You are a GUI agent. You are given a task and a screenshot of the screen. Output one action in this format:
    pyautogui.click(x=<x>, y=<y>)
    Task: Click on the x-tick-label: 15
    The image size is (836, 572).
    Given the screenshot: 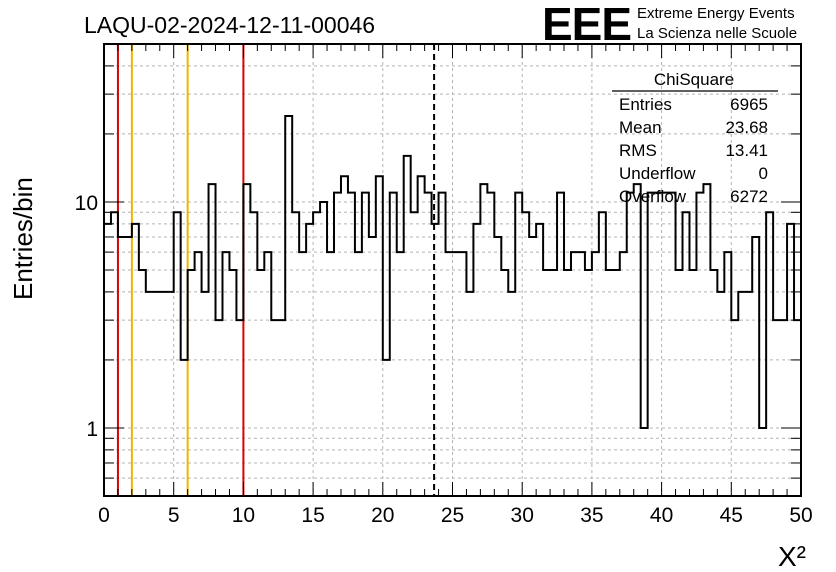 What is the action you would take?
    pyautogui.click(x=312, y=515)
    